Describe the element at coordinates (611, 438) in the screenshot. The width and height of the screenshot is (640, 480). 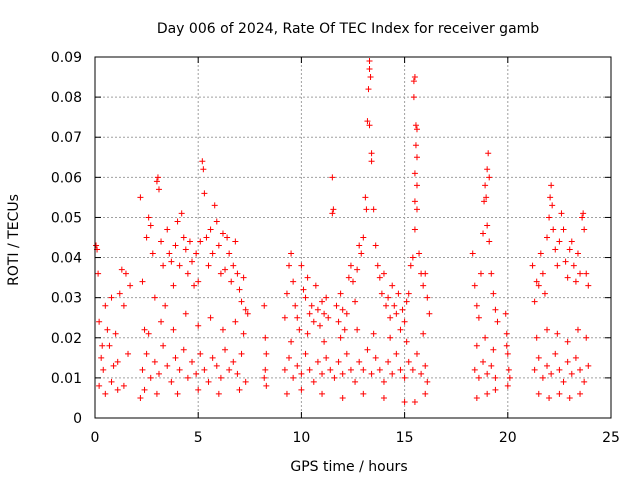
I see `x-tick-label: 25` at that location.